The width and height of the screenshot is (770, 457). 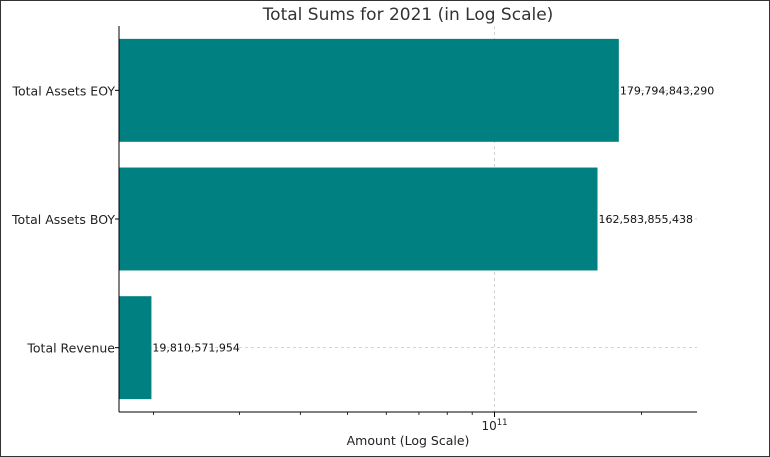 What do you see at coordinates (63, 90) in the screenshot?
I see `category-label: Total Assets EOY` at bounding box center [63, 90].